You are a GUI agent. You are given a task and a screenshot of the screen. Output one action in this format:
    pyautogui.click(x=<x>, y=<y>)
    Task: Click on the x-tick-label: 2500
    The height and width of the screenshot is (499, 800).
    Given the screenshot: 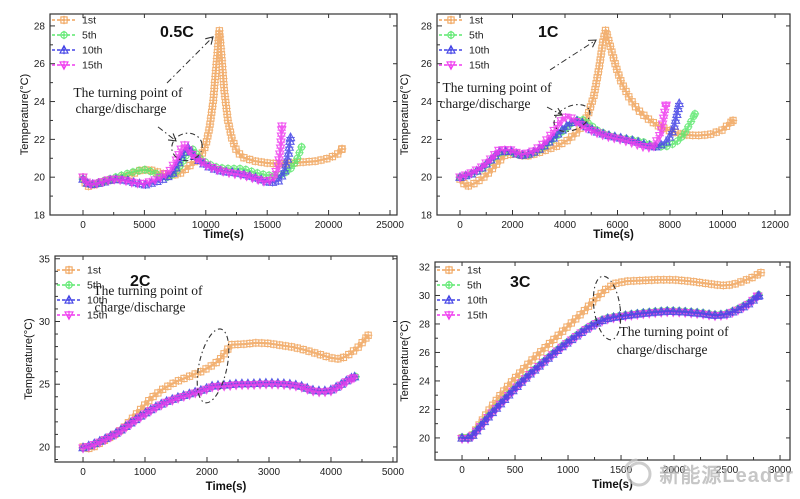 What is the action you would take?
    pyautogui.click(x=727, y=470)
    